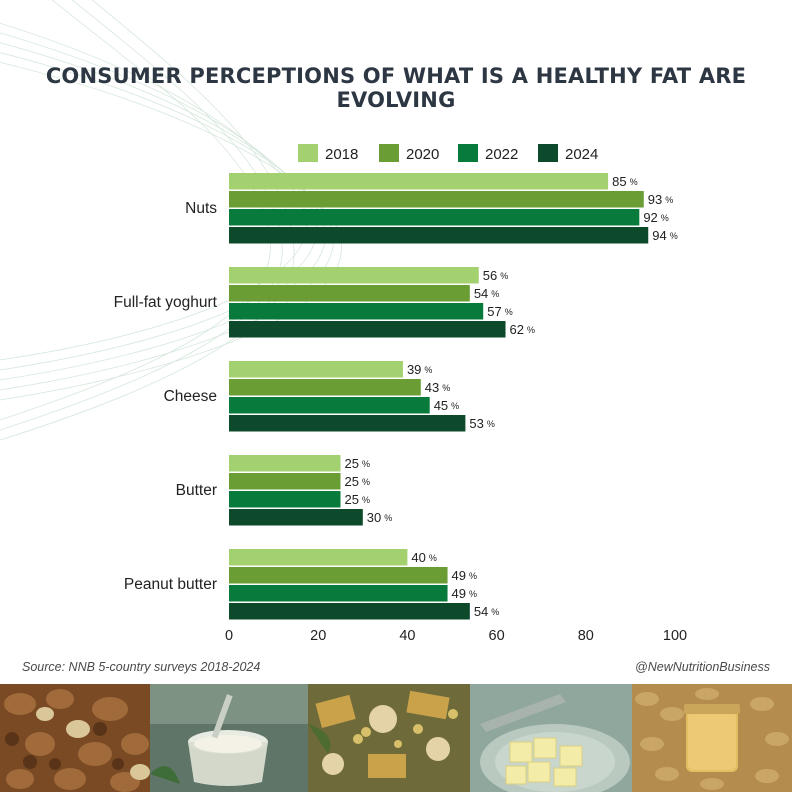 The width and height of the screenshot is (792, 792). What do you see at coordinates (201, 208) in the screenshot?
I see `category-label: Nuts` at bounding box center [201, 208].